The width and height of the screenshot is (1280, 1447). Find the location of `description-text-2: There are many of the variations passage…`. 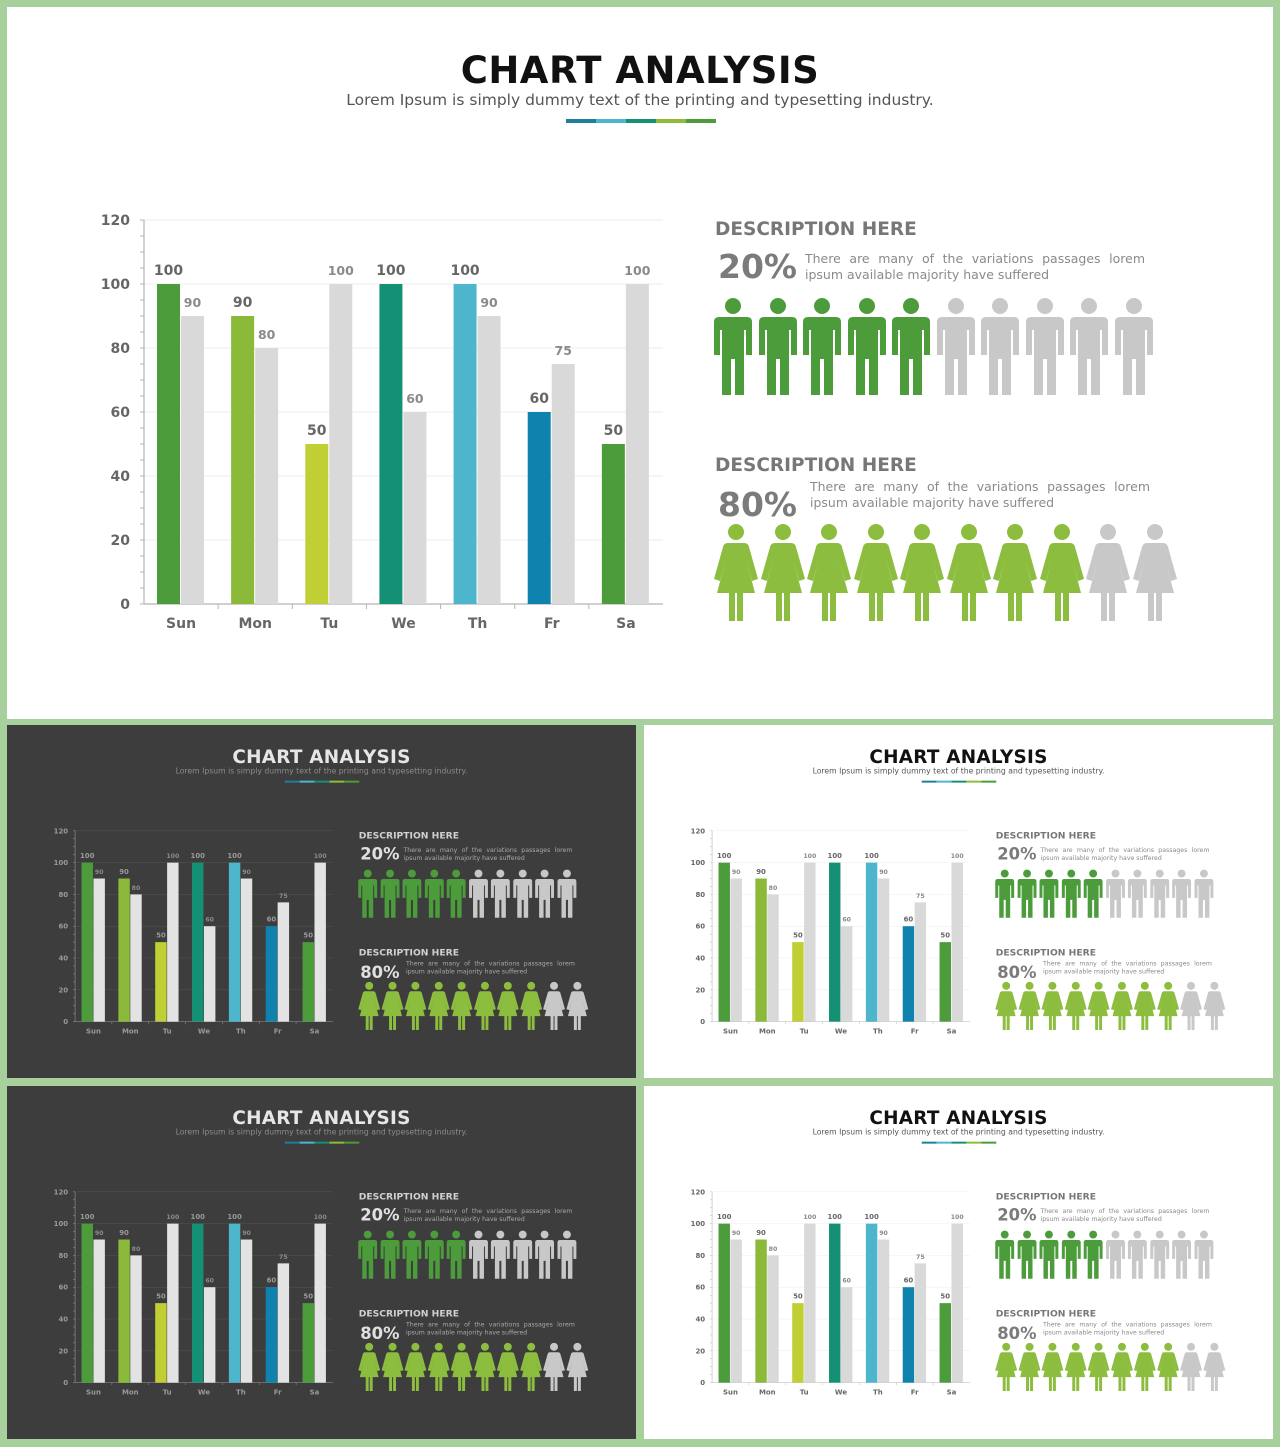

description-text-2: There are many of the variations passage… is located at coordinates (1127, 1328).